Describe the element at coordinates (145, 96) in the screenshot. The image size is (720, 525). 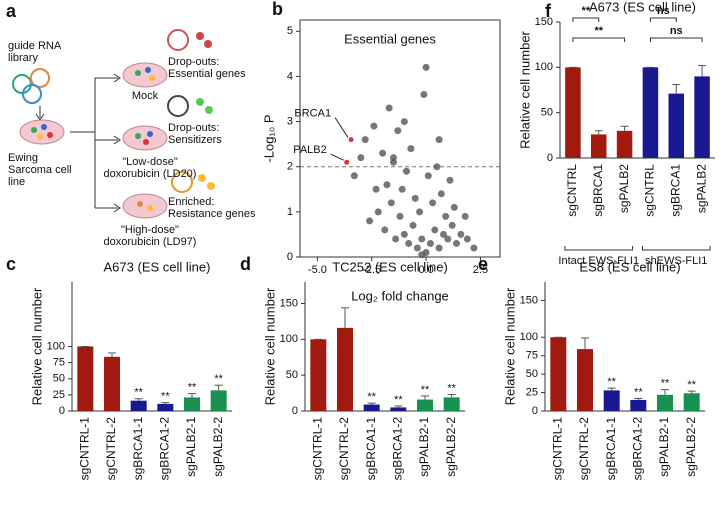
I see `condition-label: Mock` at that location.